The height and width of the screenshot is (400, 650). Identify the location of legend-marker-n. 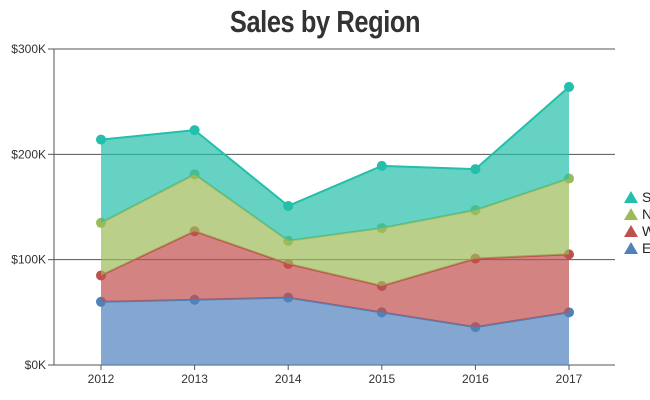
(631, 214).